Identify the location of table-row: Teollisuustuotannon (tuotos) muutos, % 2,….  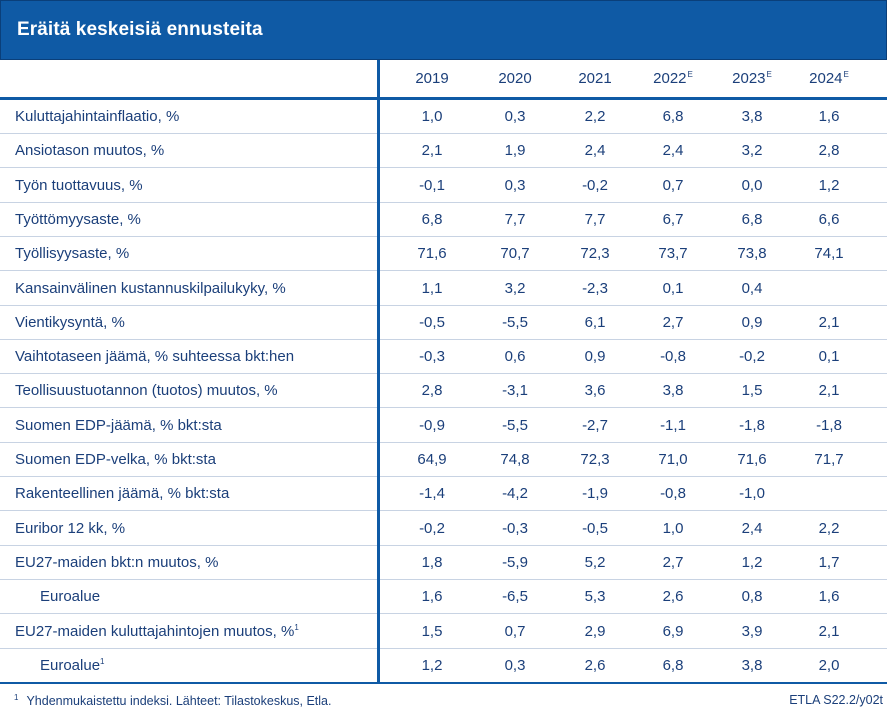
(443, 391).